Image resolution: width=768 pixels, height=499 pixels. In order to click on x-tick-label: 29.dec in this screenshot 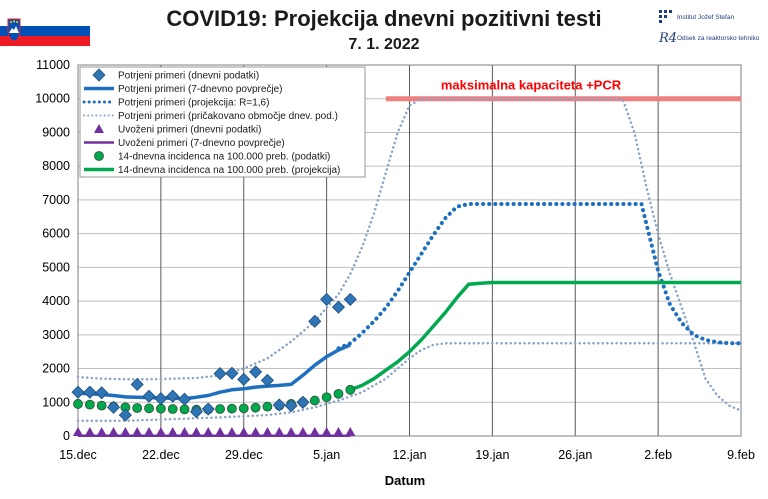, I will do `click(244, 455)`.